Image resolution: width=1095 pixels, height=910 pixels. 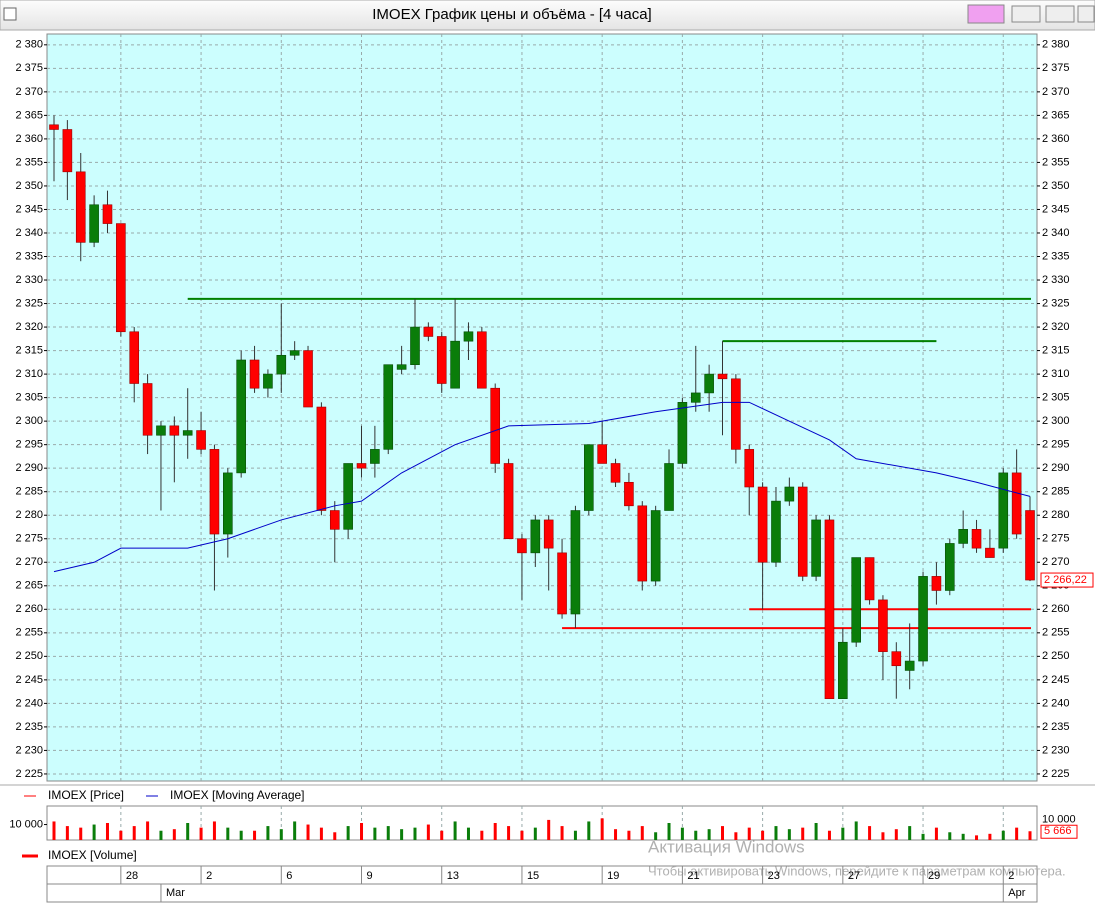 I want to click on y-tick-label: 2 325, so click(x=29, y=303).